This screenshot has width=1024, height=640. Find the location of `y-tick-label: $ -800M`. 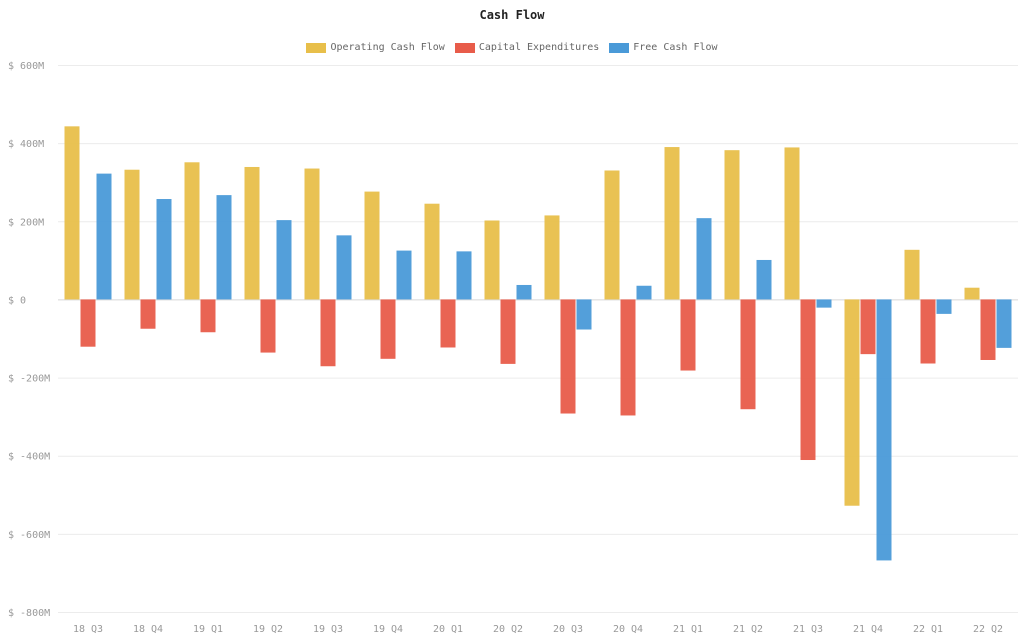

y-tick-label: $ -800M is located at coordinates (29, 613).